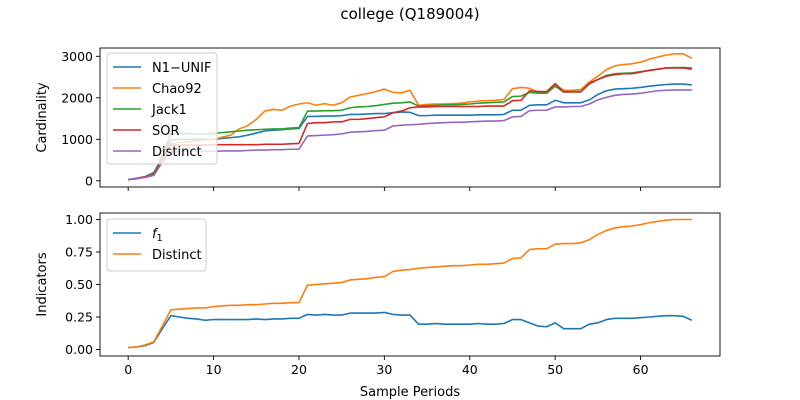 The image size is (800, 400). I want to click on x-tick-label: 20, so click(299, 369).